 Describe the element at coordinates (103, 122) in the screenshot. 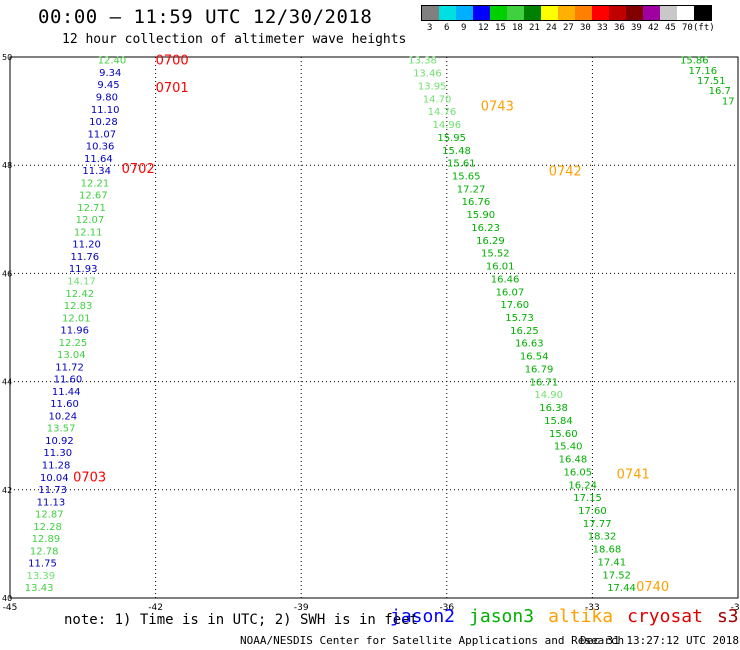

I see `wave-height-value: 10.28` at that location.